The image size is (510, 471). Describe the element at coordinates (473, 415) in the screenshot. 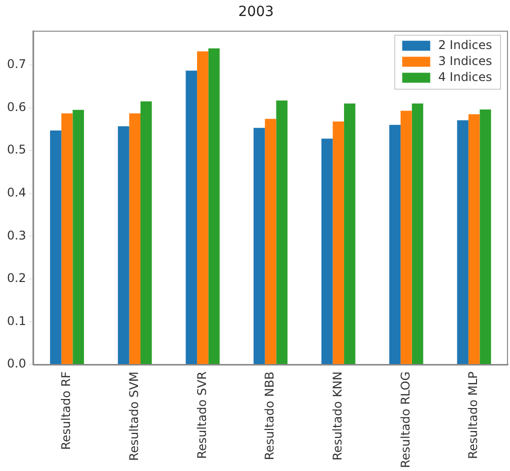

I see `x-tick-label: Resultado MLP` at that location.